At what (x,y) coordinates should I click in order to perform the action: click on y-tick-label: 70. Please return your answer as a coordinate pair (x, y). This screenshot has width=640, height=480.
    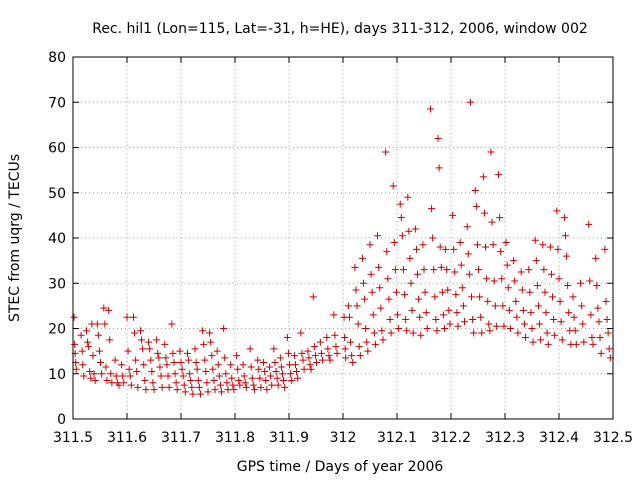
    Looking at the image, I should click on (57, 103).